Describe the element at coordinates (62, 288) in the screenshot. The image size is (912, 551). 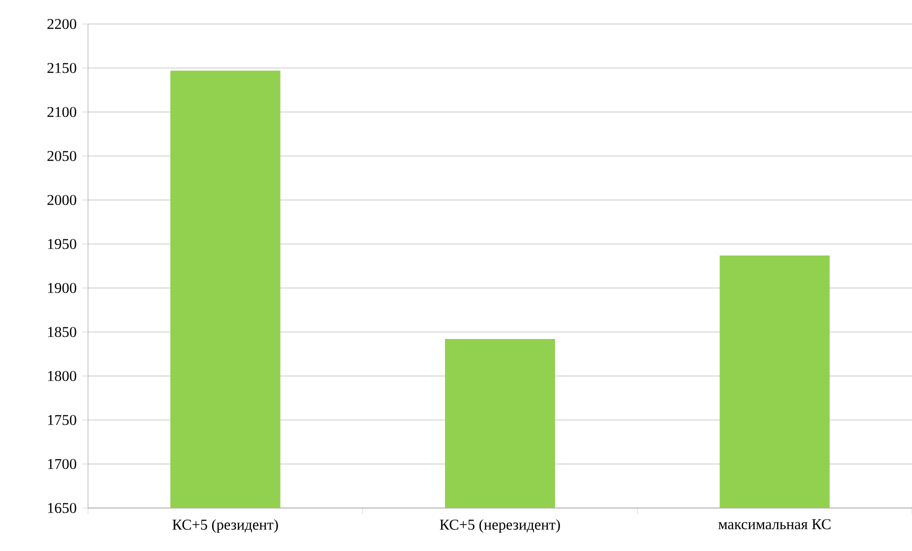
I see `y-tick-label: 1900` at that location.